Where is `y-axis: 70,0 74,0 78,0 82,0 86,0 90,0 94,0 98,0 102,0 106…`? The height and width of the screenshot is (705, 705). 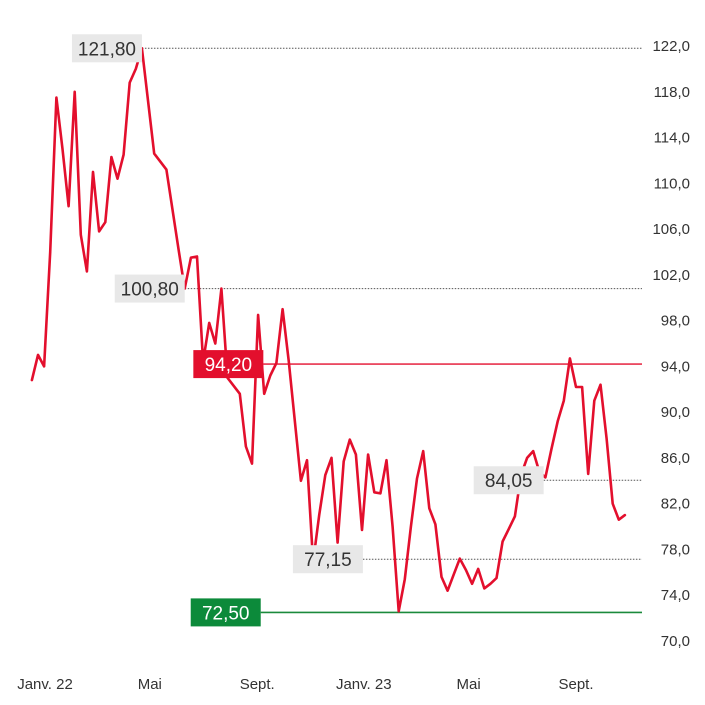 y-axis: 70,0 74,0 78,0 82,0 86,0 90,0 94,0 98,0 102,0 106… is located at coordinates (671, 344).